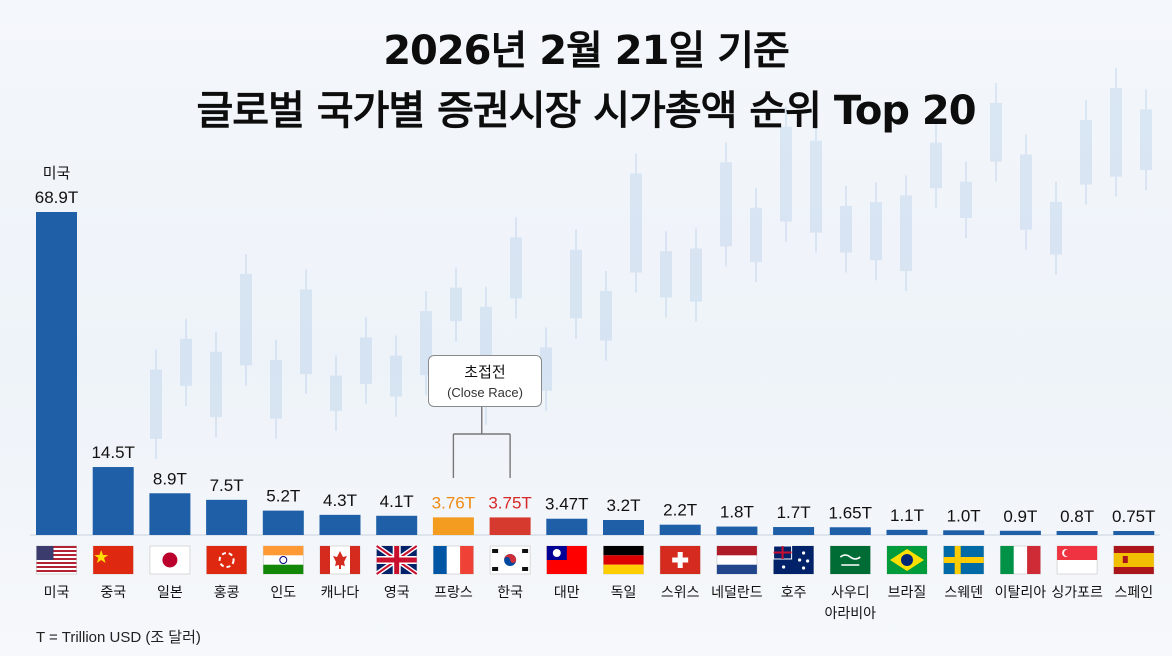 The image size is (1172, 656). I want to click on country-label: 스웨덴, so click(963, 593).